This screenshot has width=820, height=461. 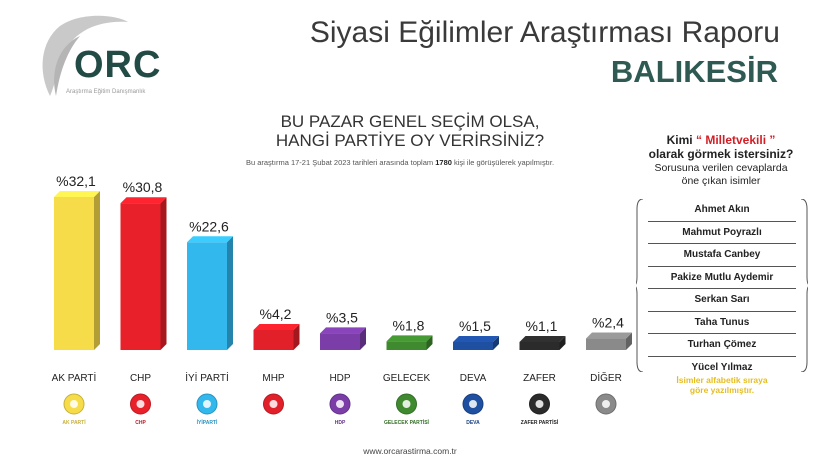 What do you see at coordinates (140, 423) in the screenshot?
I see `party-logo-text: CHP` at bounding box center [140, 423].